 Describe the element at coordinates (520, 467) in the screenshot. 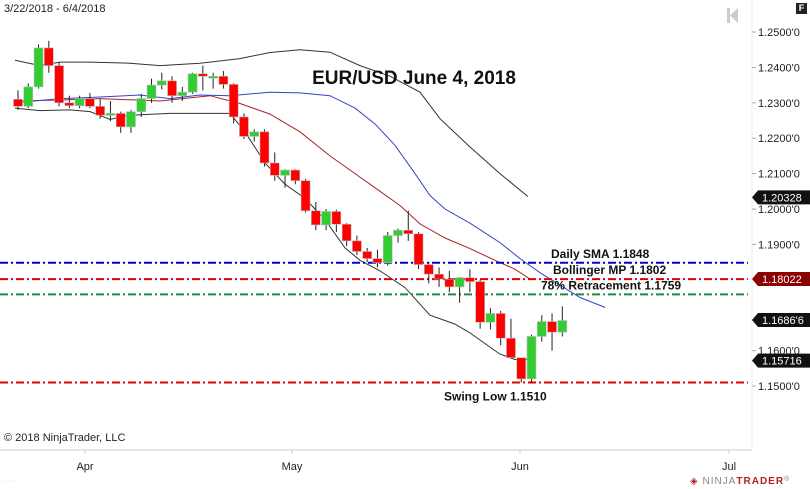

I see `x-tick-label: Jun` at that location.